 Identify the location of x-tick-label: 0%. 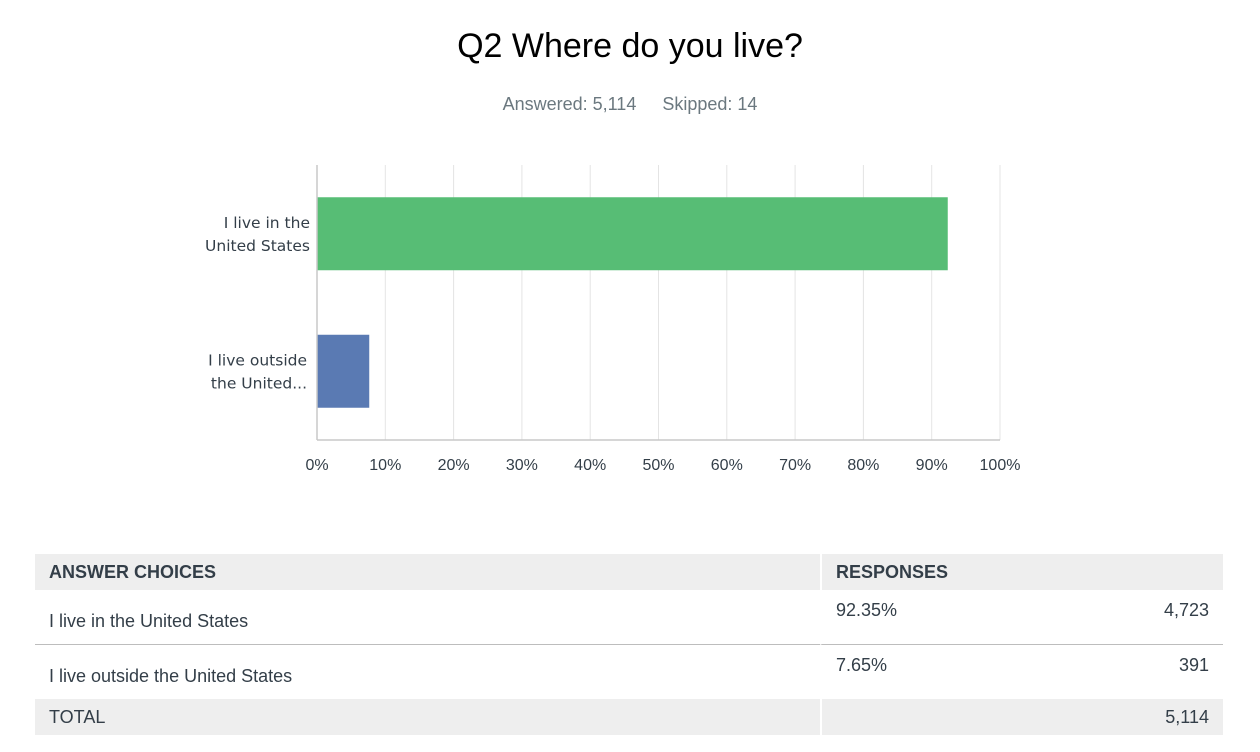
(316, 465).